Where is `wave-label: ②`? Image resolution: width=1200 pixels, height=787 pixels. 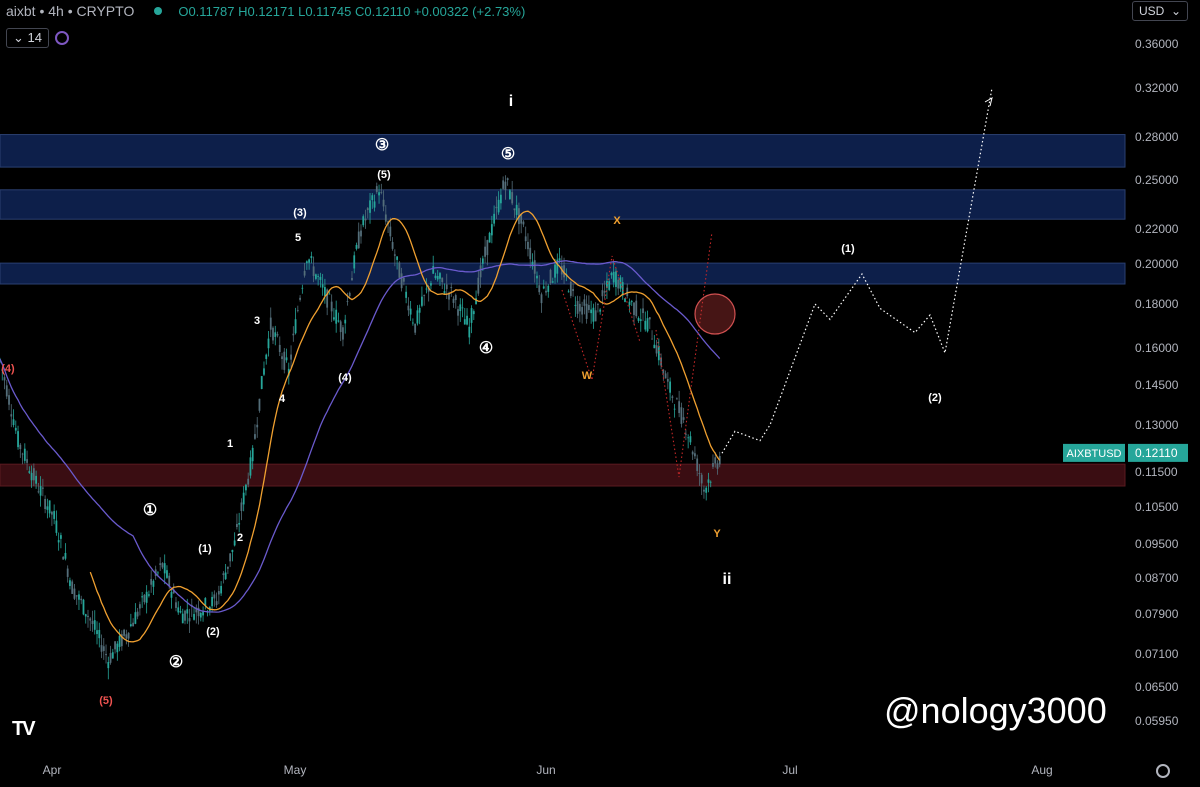
wave-label: ② is located at coordinates (176, 662).